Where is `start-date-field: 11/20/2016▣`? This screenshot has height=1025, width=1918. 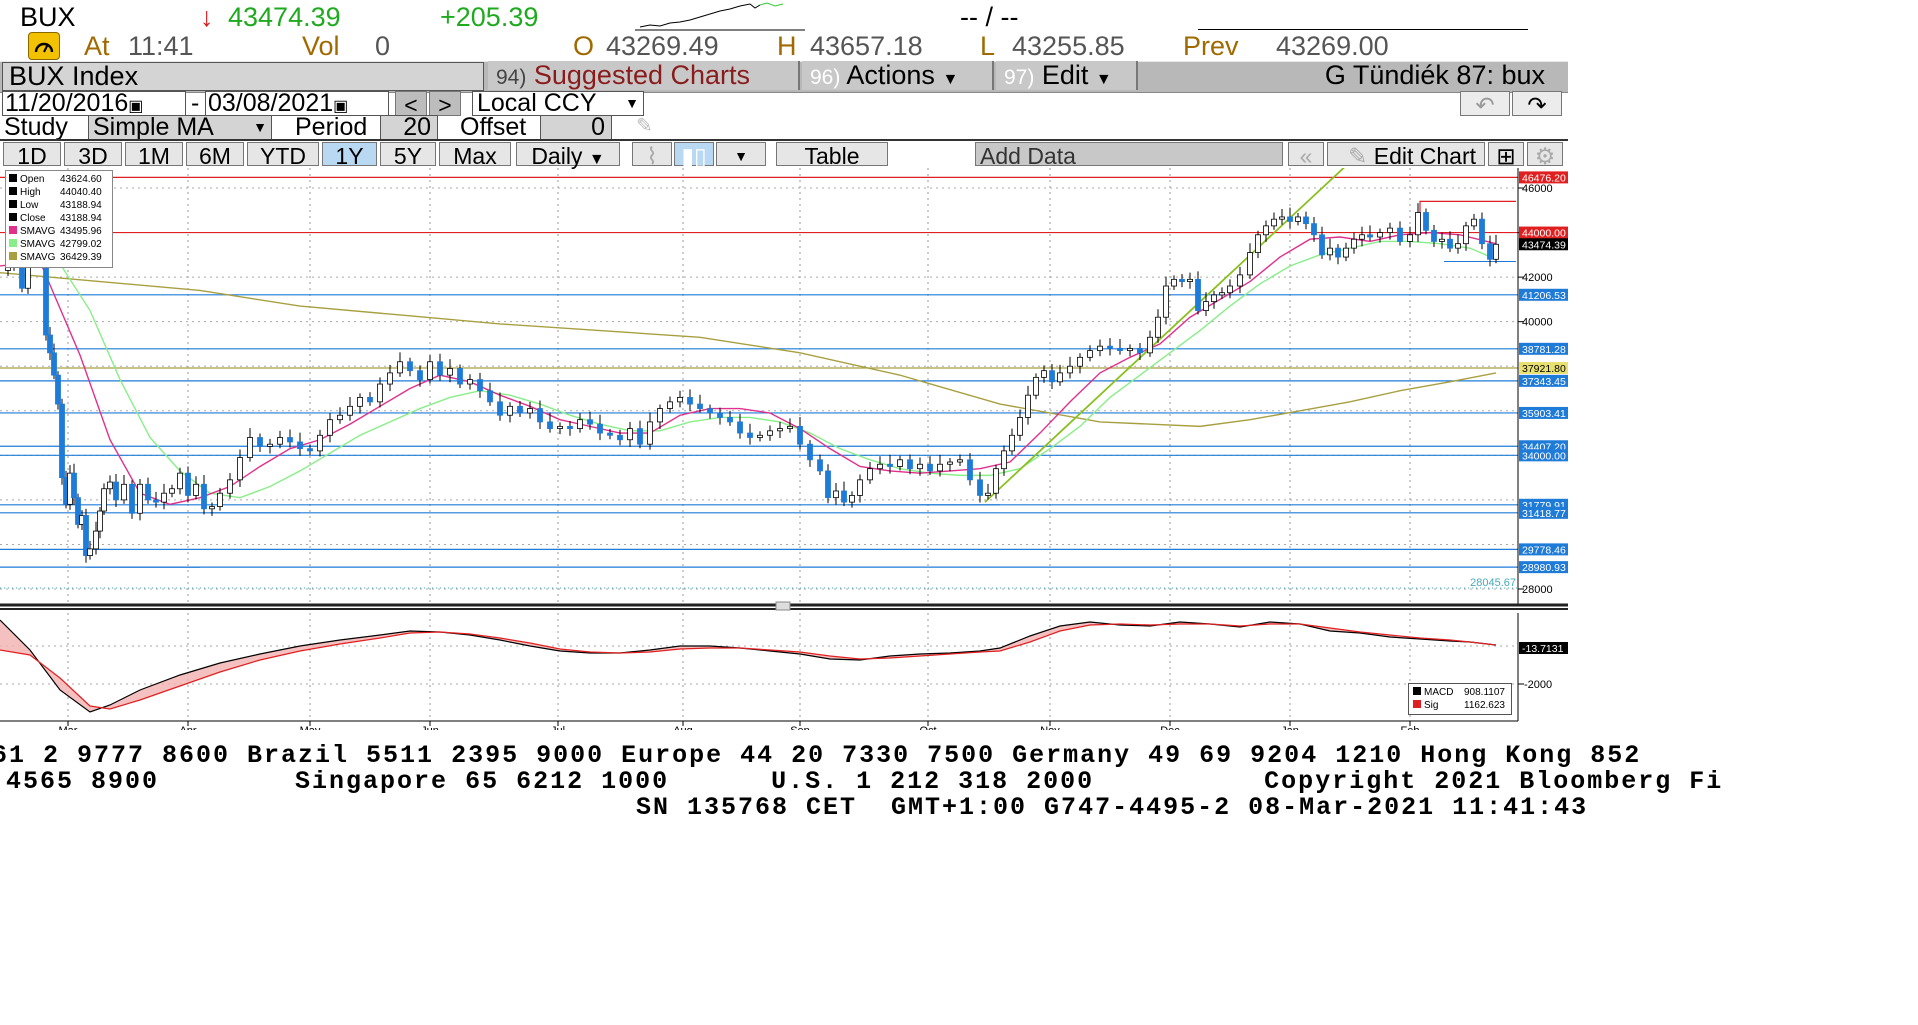
start-date-field: 11/20/2016▣ is located at coordinates (94, 103).